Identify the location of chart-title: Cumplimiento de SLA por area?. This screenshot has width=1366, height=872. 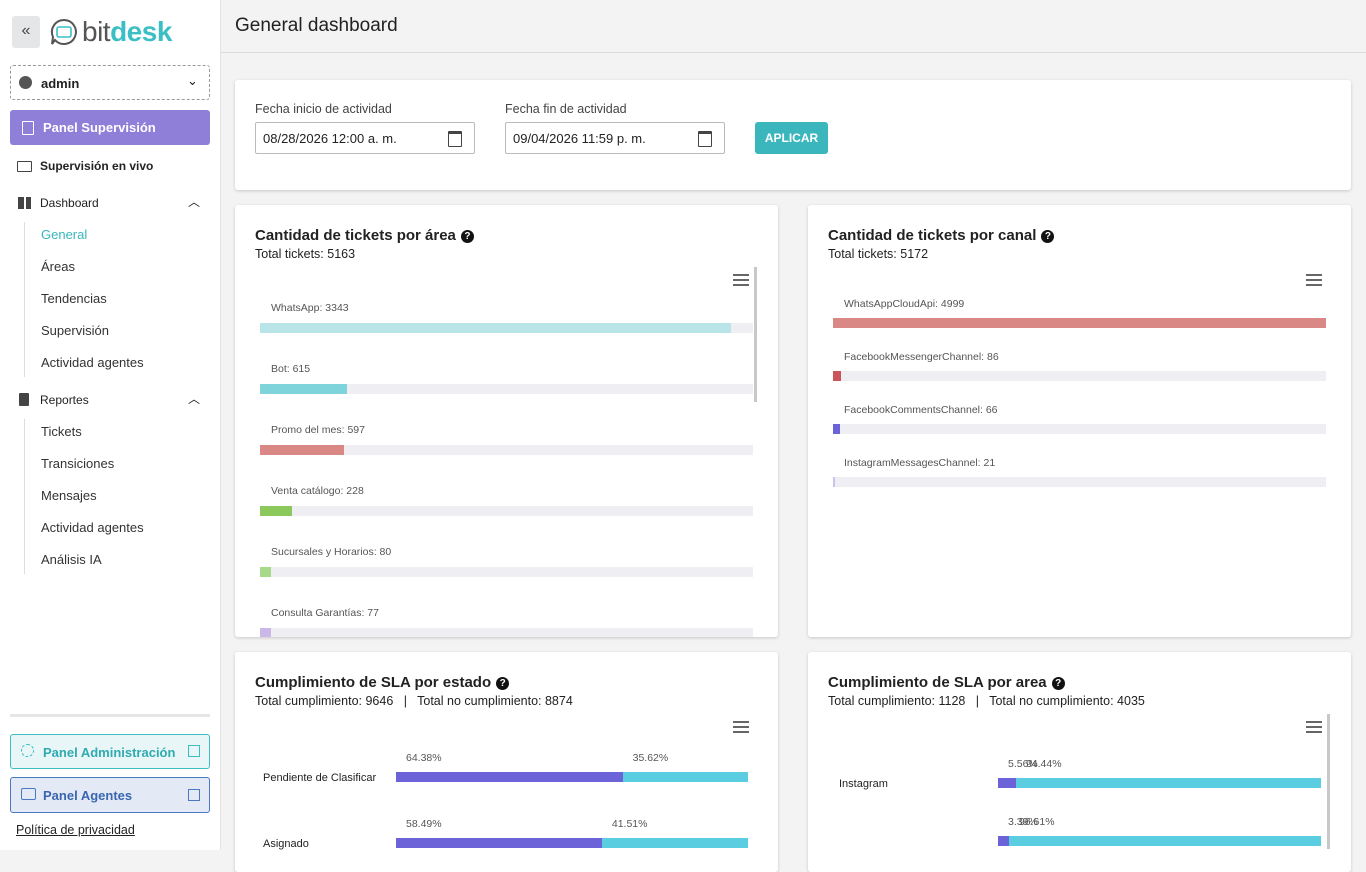
(946, 682).